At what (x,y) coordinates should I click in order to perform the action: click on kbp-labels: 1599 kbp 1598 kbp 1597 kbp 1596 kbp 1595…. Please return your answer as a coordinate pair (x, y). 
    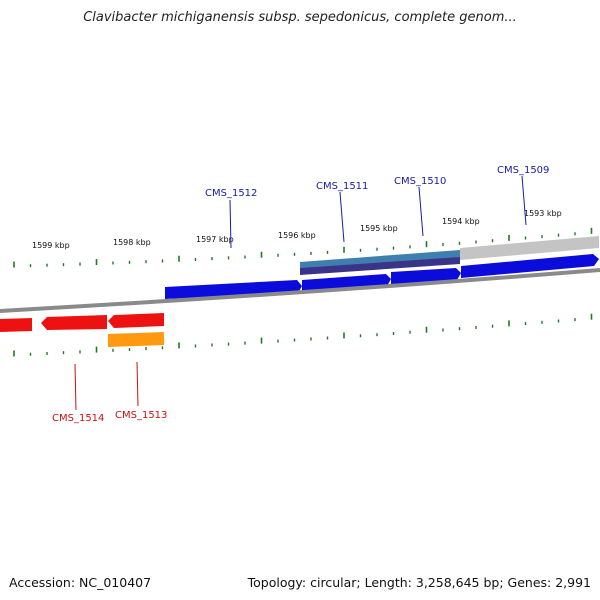
    Looking at the image, I should click on (297, 229).